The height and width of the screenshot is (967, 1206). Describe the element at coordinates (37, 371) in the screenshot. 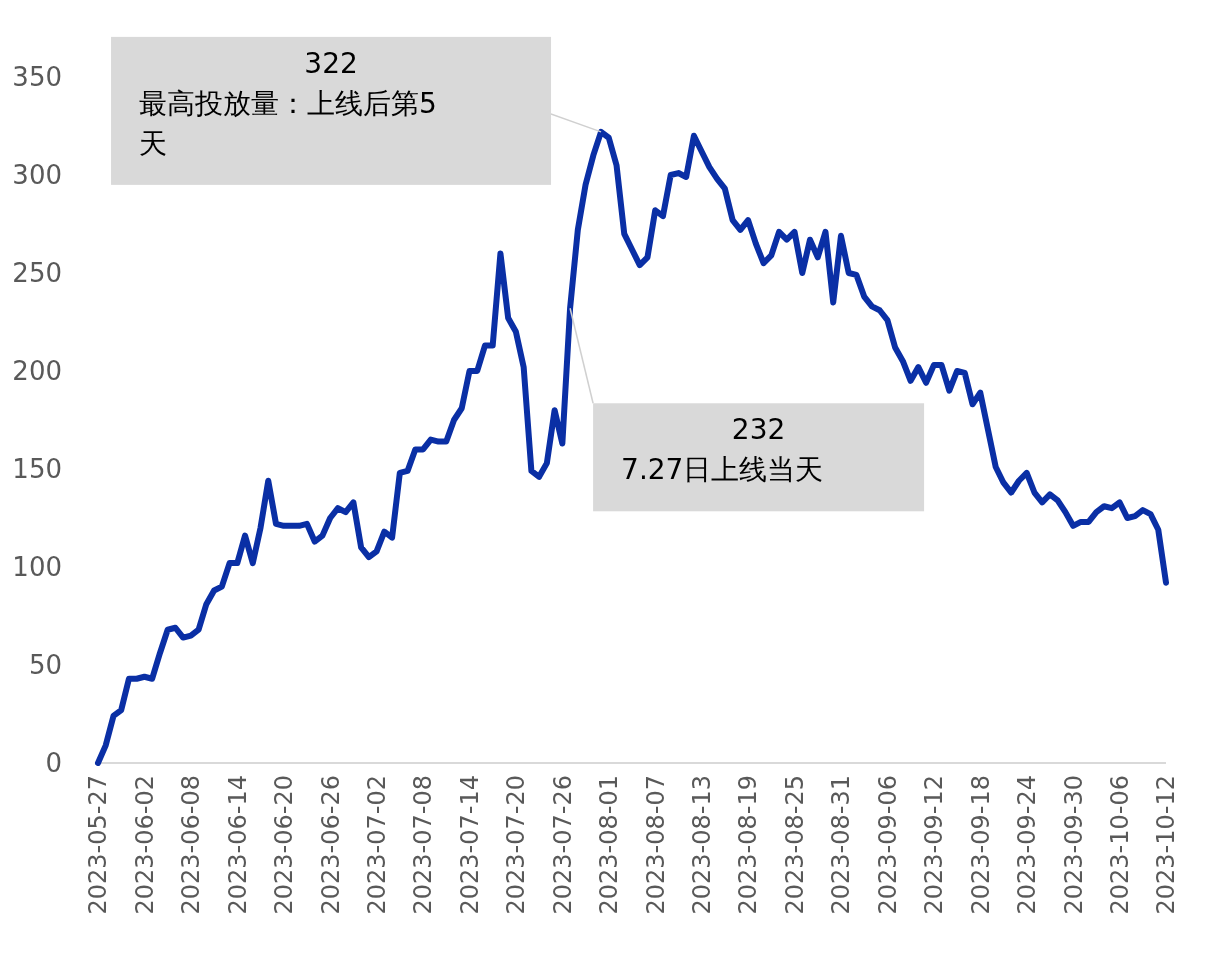

I see `y-tick-label: 200` at that location.